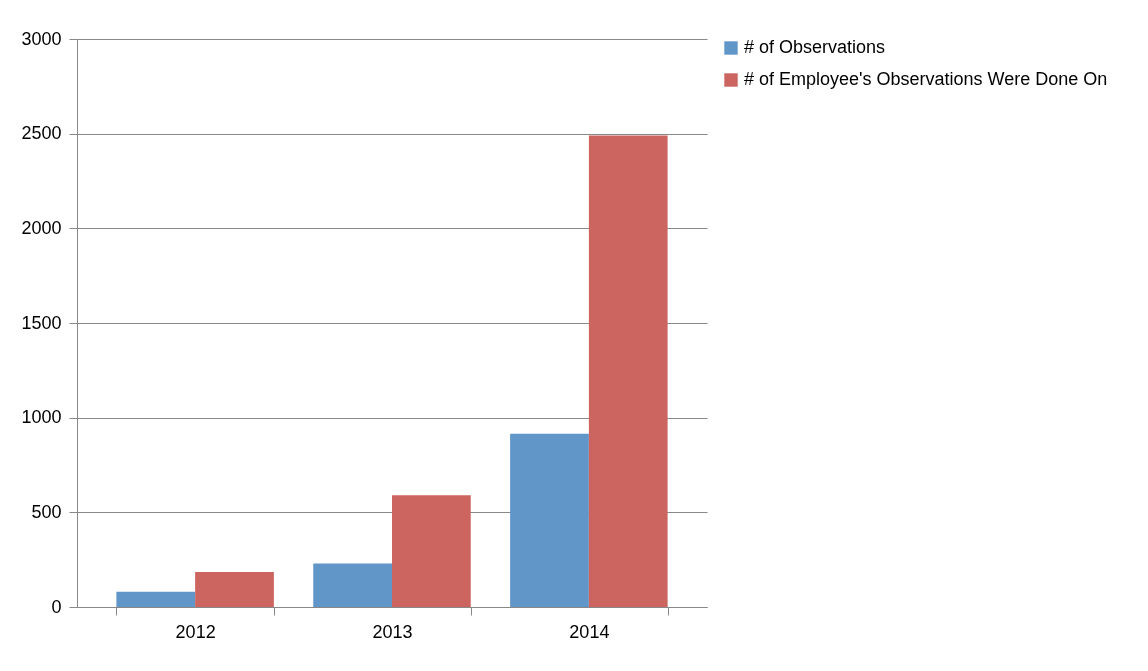 This screenshot has height=671, width=1148. I want to click on legend-label: # of Employee's Observations Were Done On, so click(926, 79).